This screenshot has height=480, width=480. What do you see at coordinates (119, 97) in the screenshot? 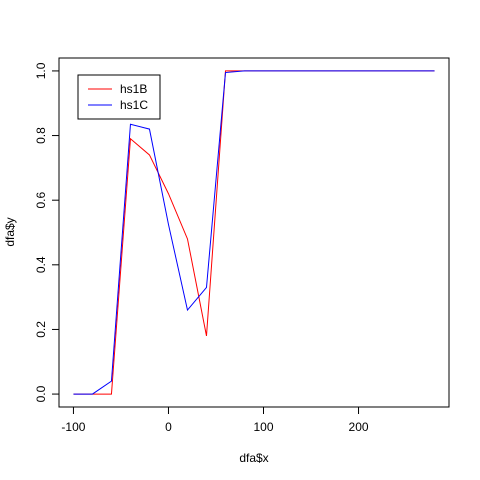
I see `legend-box` at bounding box center [119, 97].